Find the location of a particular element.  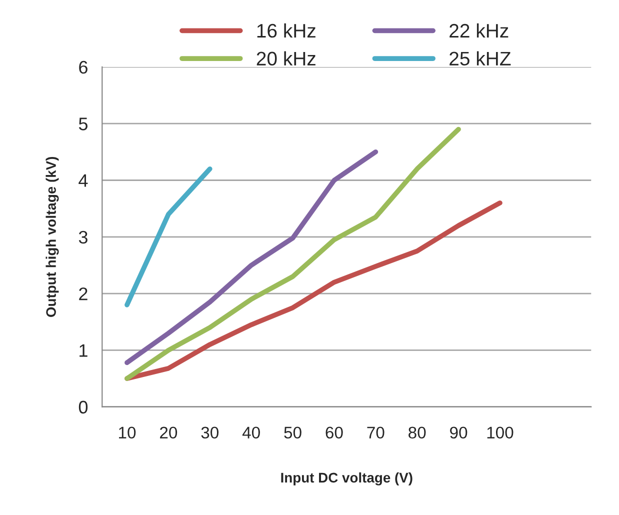

x-tick-label: 40 is located at coordinates (251, 432).